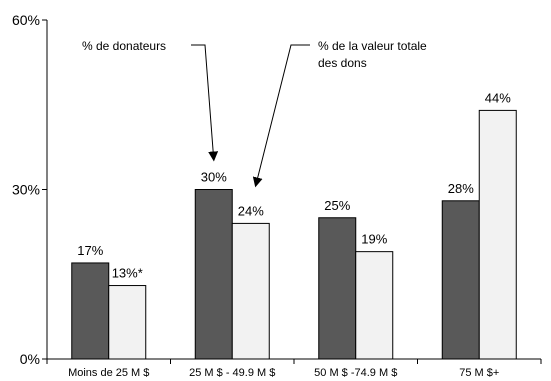 The width and height of the screenshot is (551, 381). What do you see at coordinates (461, 188) in the screenshot?
I see `data-label: 28%` at bounding box center [461, 188].